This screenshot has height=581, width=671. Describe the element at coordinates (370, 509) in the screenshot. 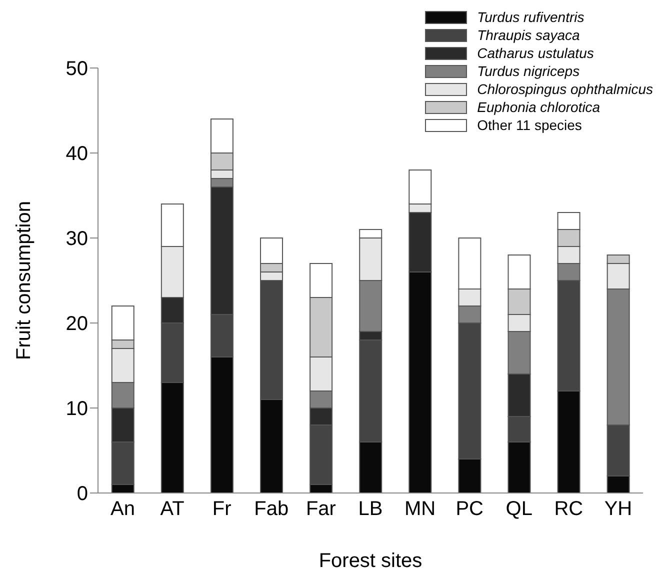

I see `x-tick-label: LB` at that location.